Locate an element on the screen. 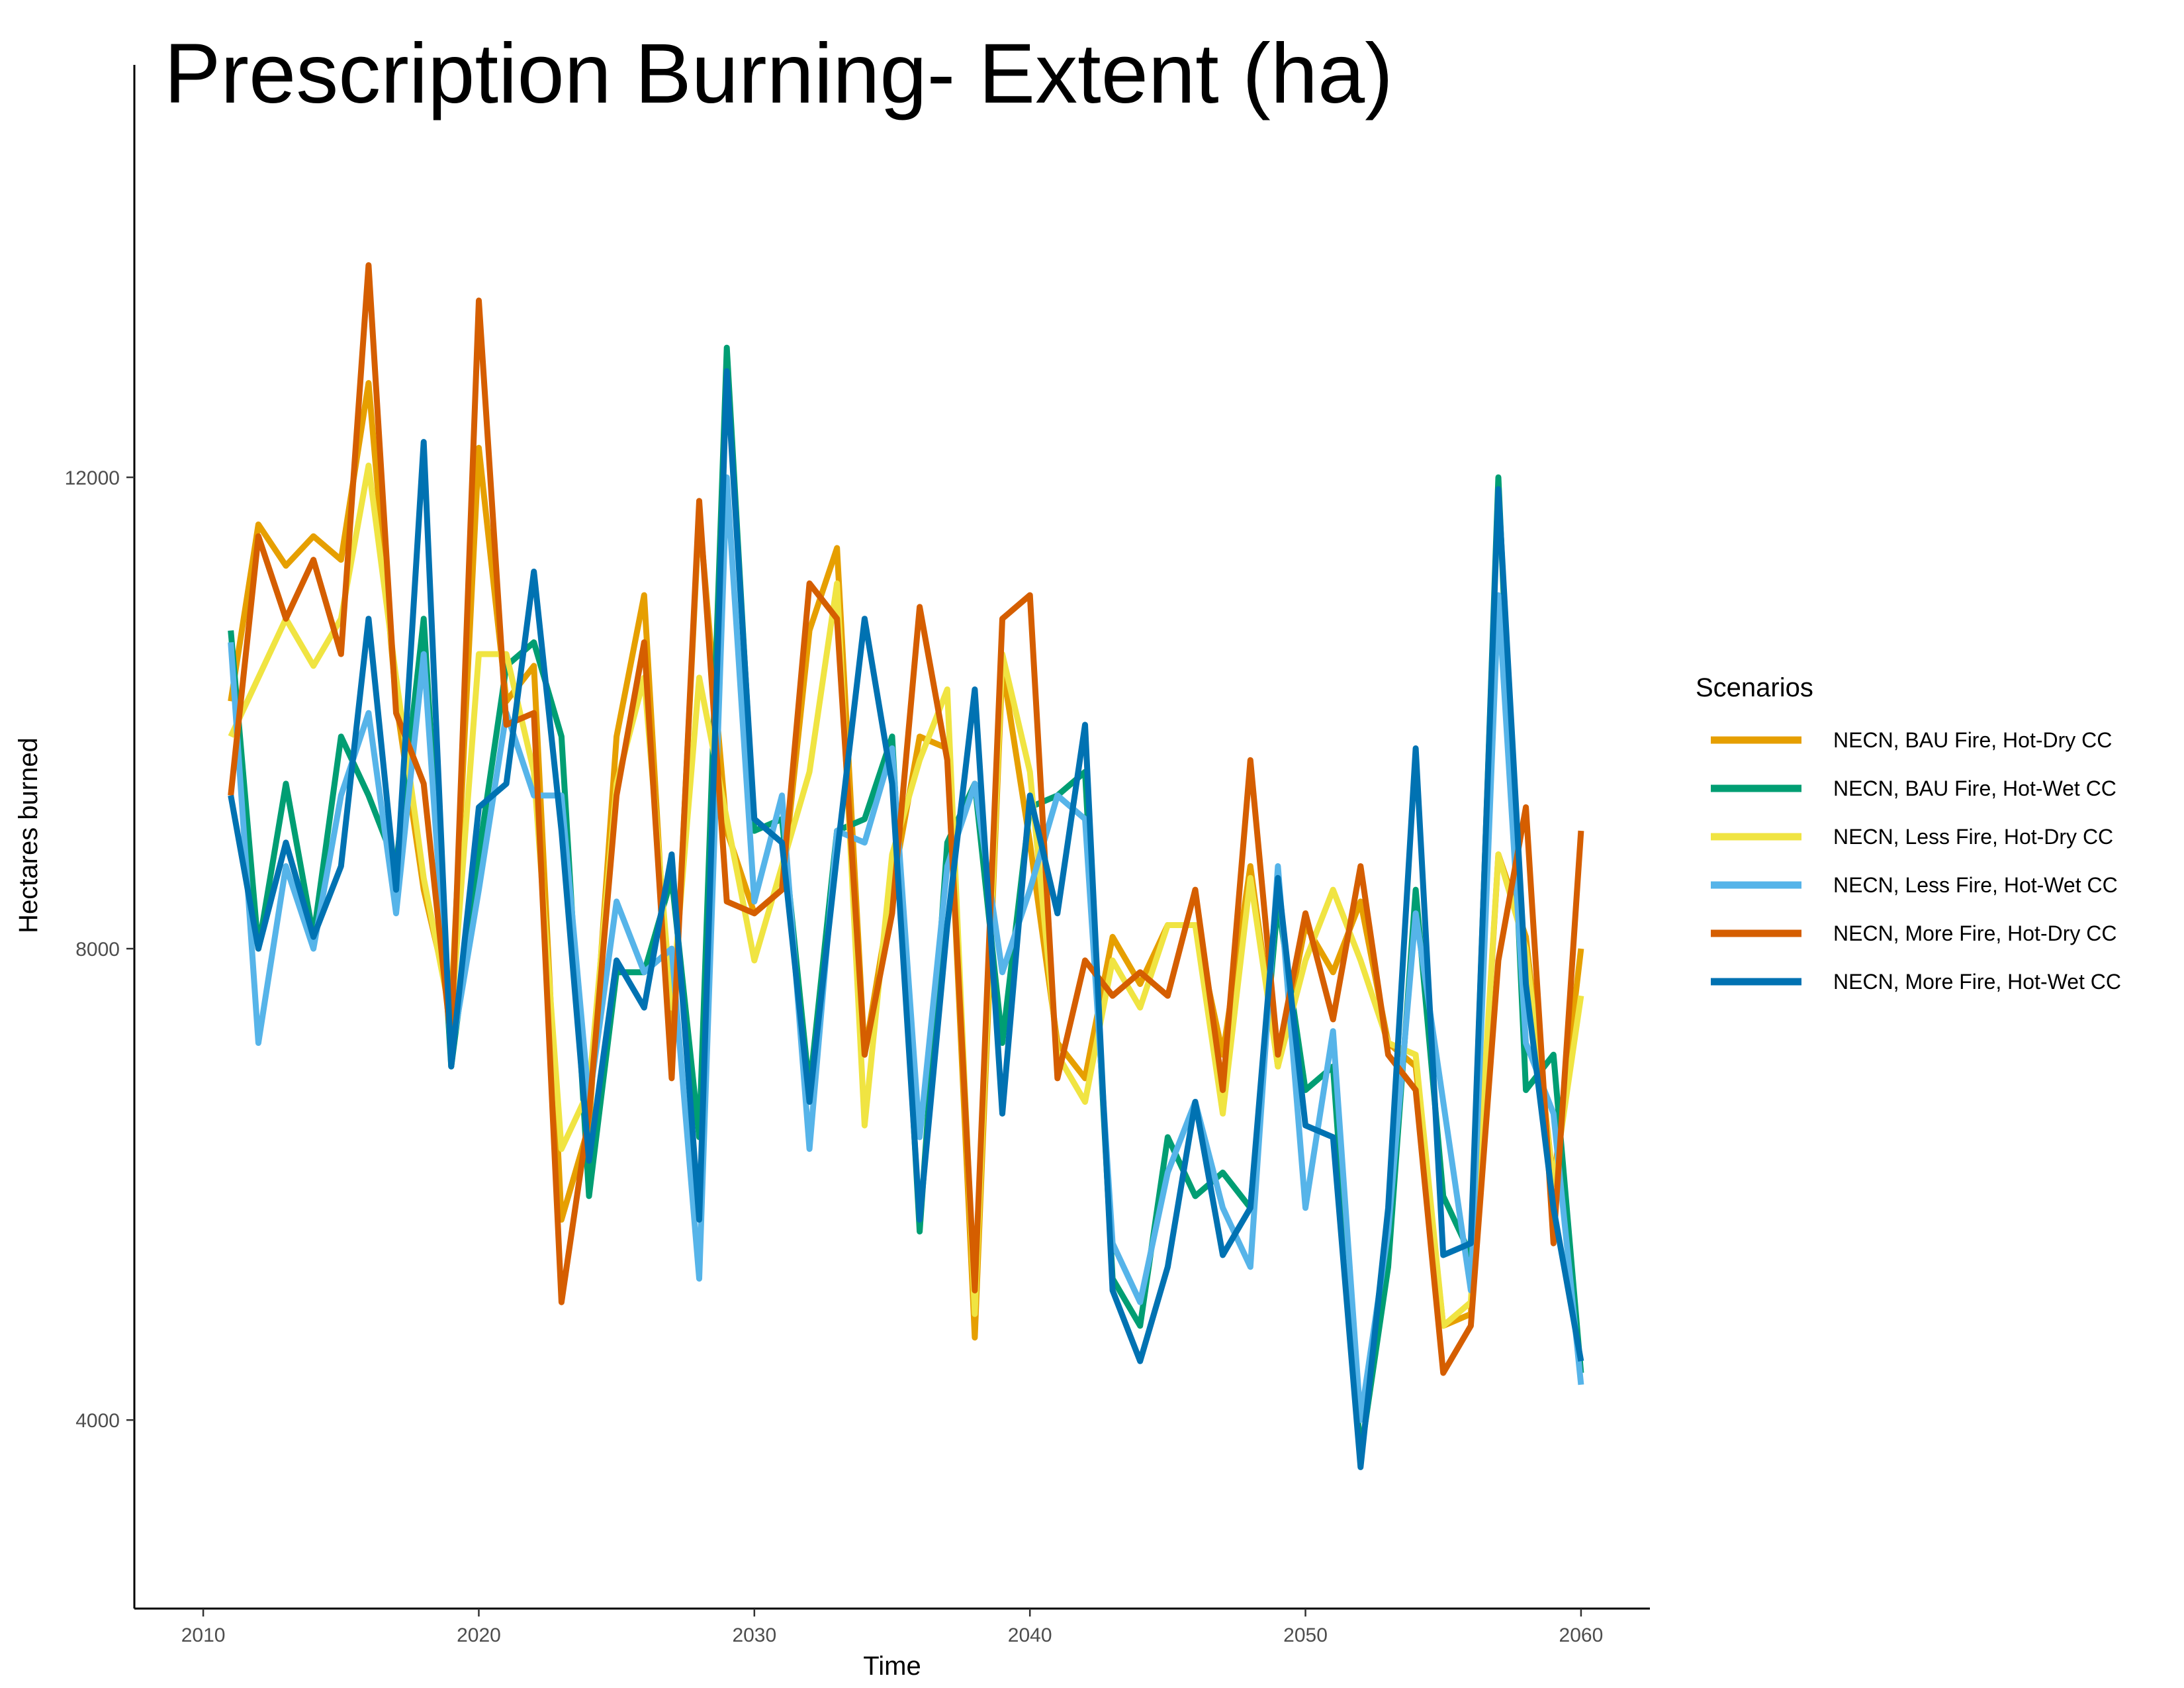  y-axis-ticks: 4000 8000 12000 is located at coordinates (100, 949).